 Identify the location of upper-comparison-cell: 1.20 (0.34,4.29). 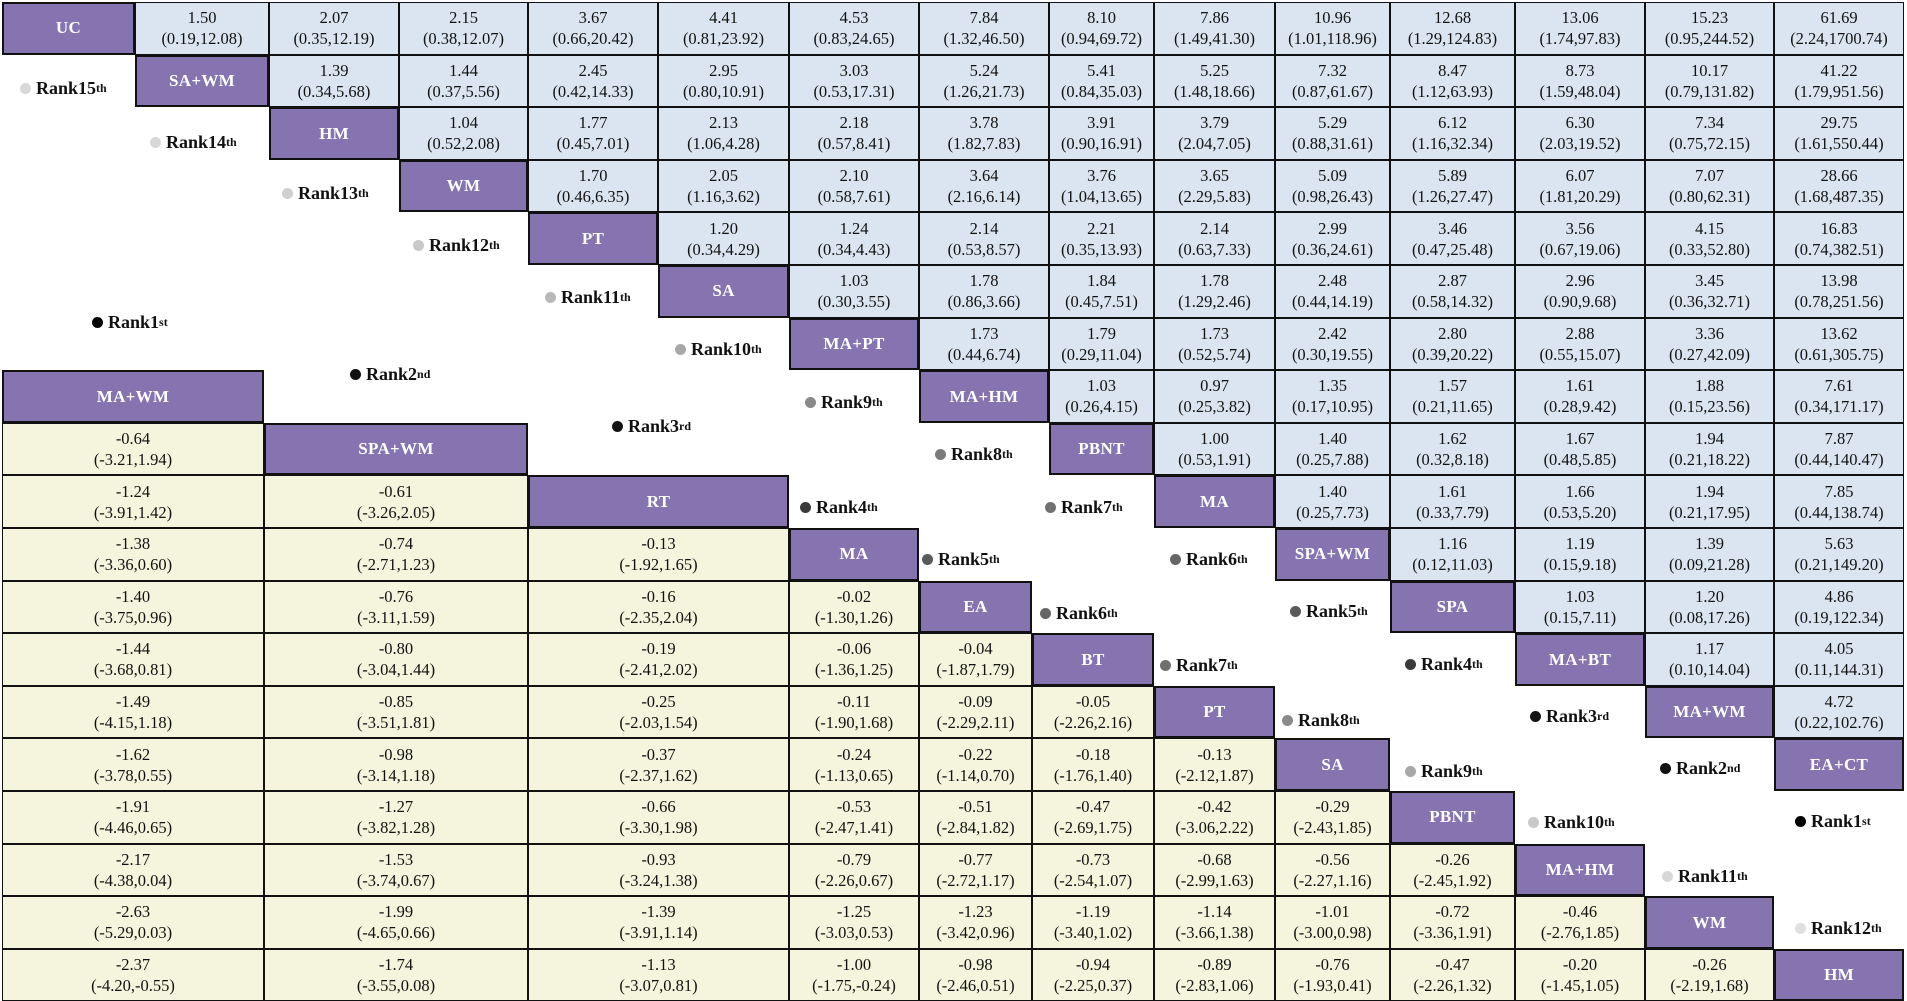
(723, 238).